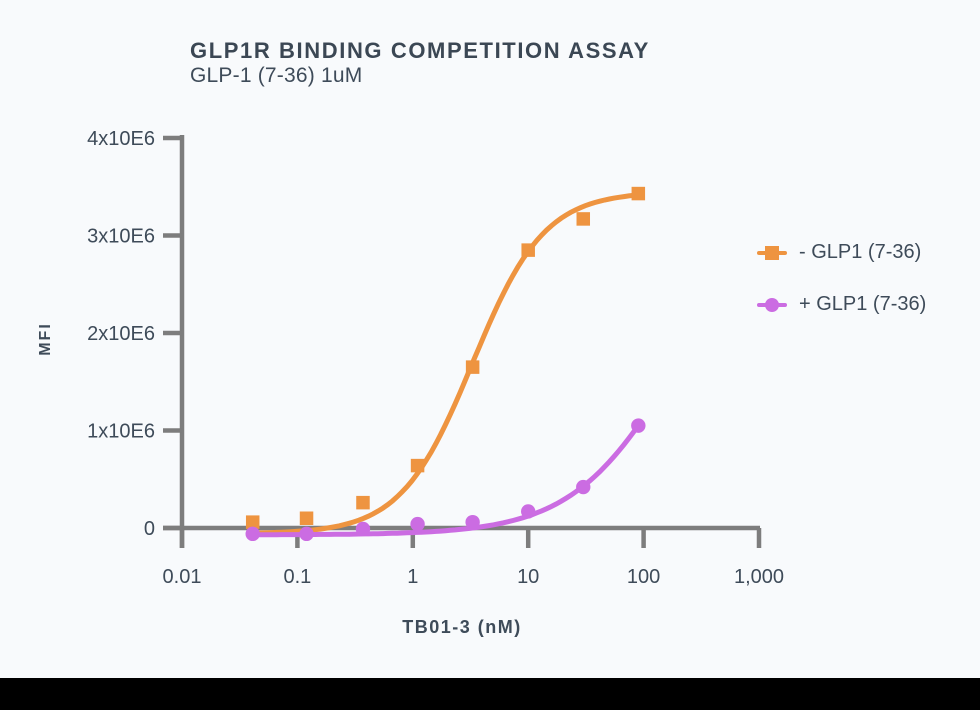  Describe the element at coordinates (841, 278) in the screenshot. I see `legend: - GLP1 (7-36) + GLP1 (7-36)` at that location.